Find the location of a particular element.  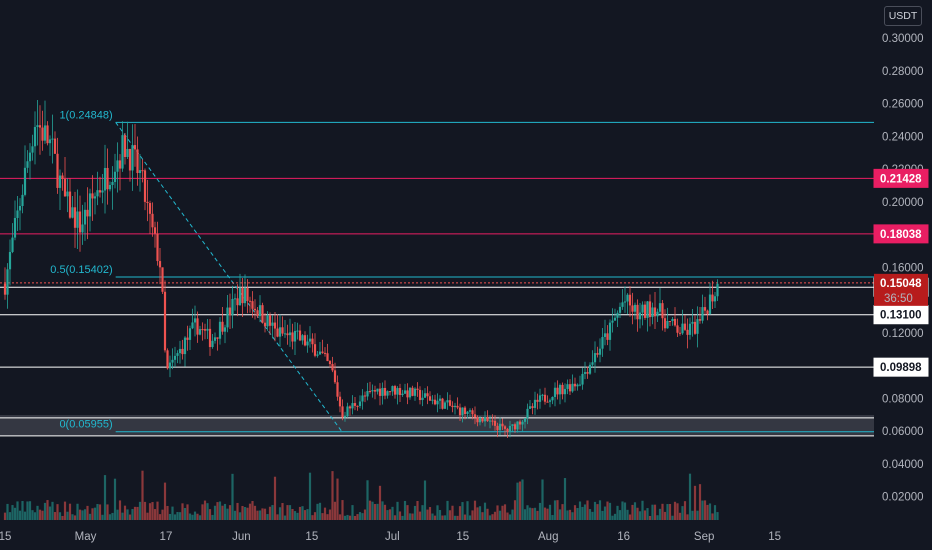

time-axis: 15 May 17 Jun 15 Jul 15 Aug 16 Sep 15 is located at coordinates (390, 537).